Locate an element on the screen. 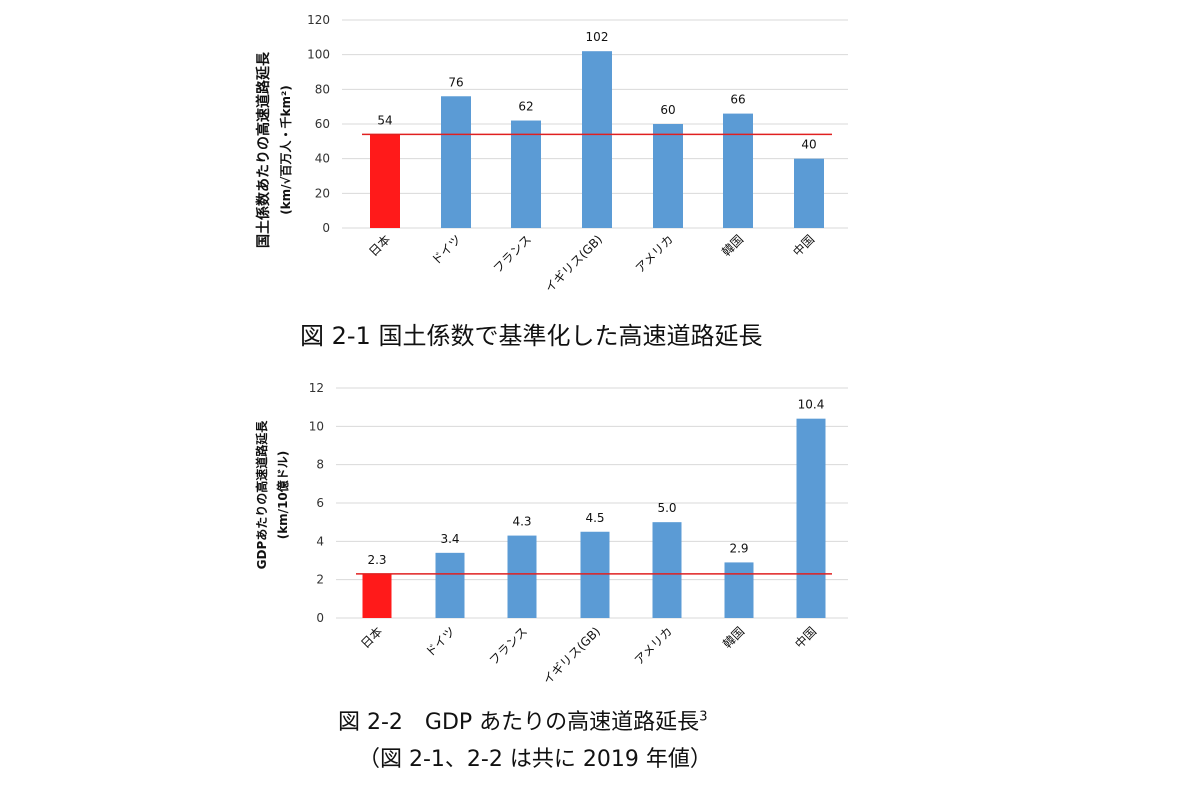  y-tick-label: 6 is located at coordinates (320, 503).